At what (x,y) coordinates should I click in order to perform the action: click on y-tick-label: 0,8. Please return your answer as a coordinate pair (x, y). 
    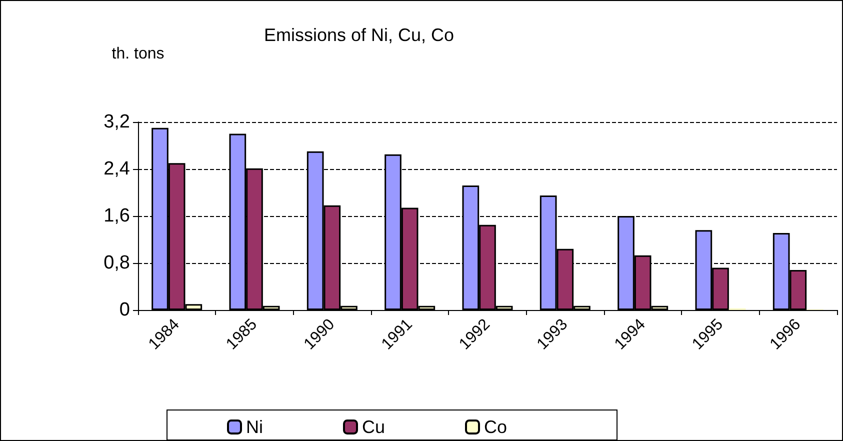
    Looking at the image, I should click on (117, 263).